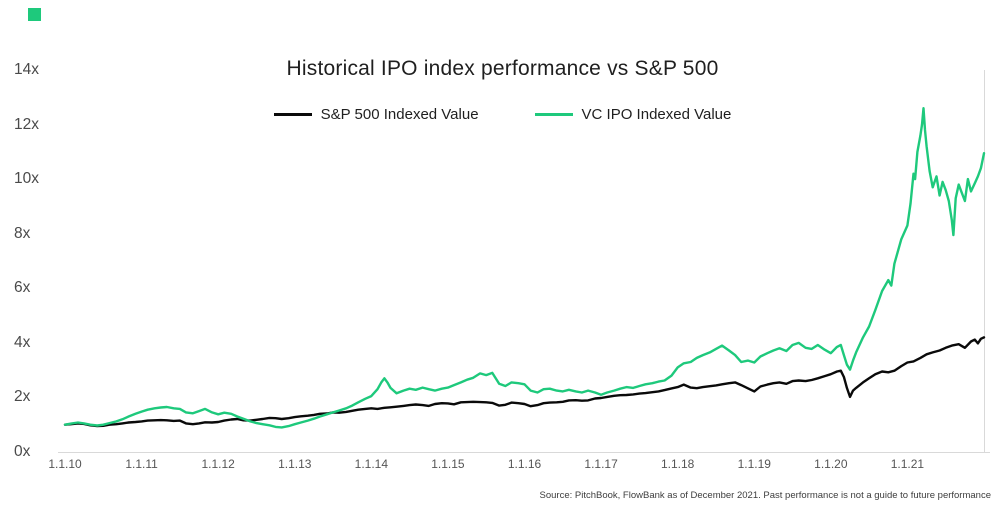 The width and height of the screenshot is (1005, 523). Describe the element at coordinates (292, 114) in the screenshot. I see `sp500-line-swatch-icon` at that location.